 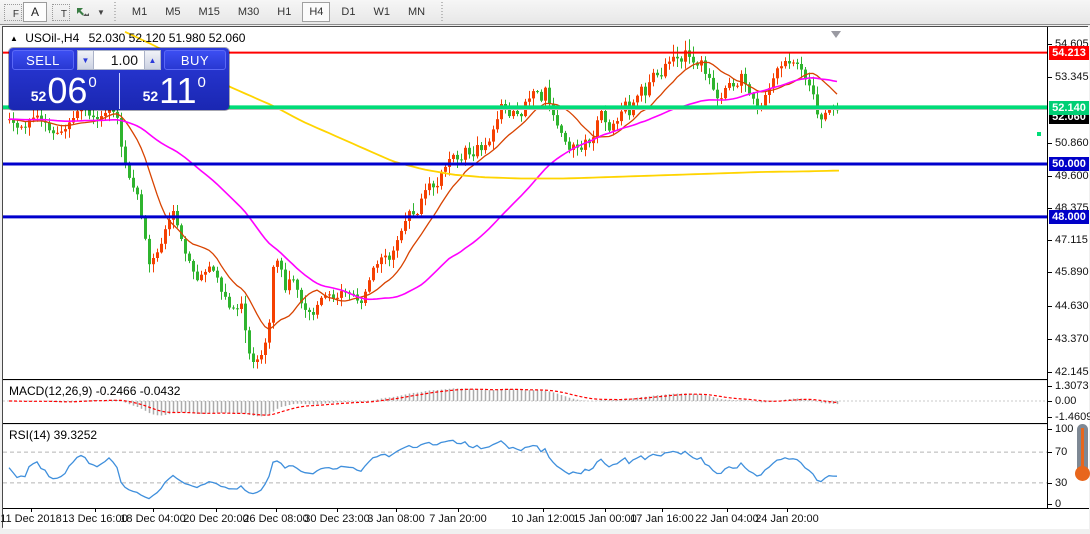 What do you see at coordinates (1066, 401) in the screenshot?
I see `macd-scale-label: 0.00` at bounding box center [1066, 401].